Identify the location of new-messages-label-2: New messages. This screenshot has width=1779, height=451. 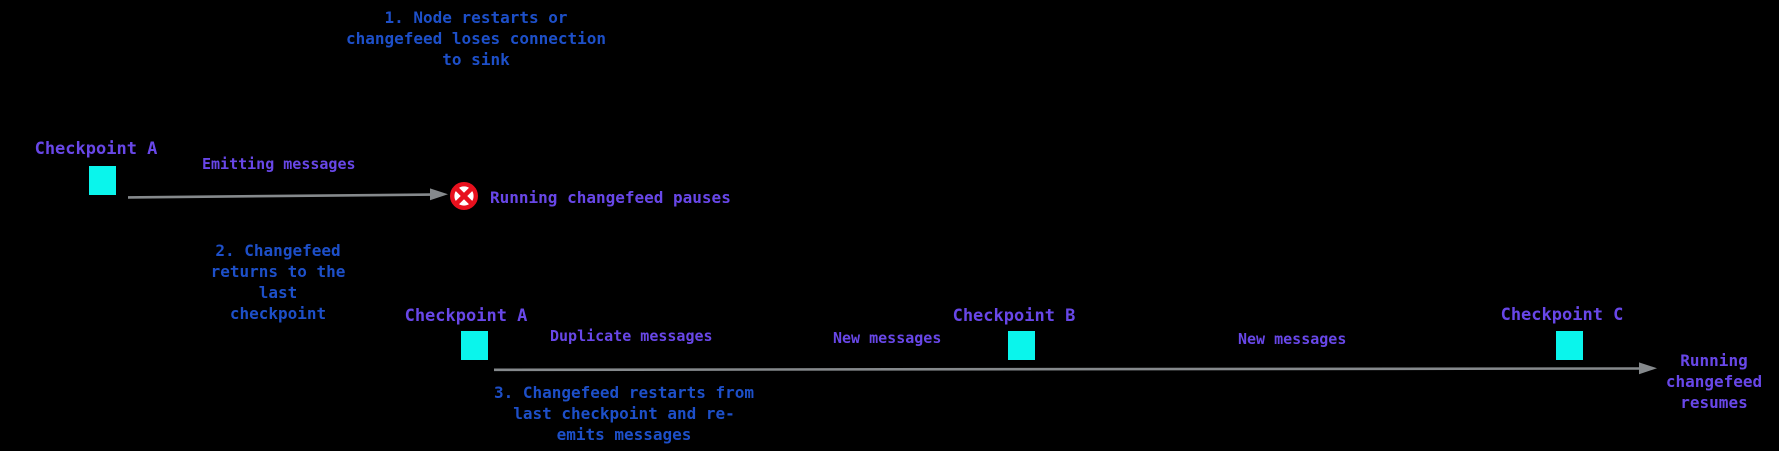
(1292, 339).